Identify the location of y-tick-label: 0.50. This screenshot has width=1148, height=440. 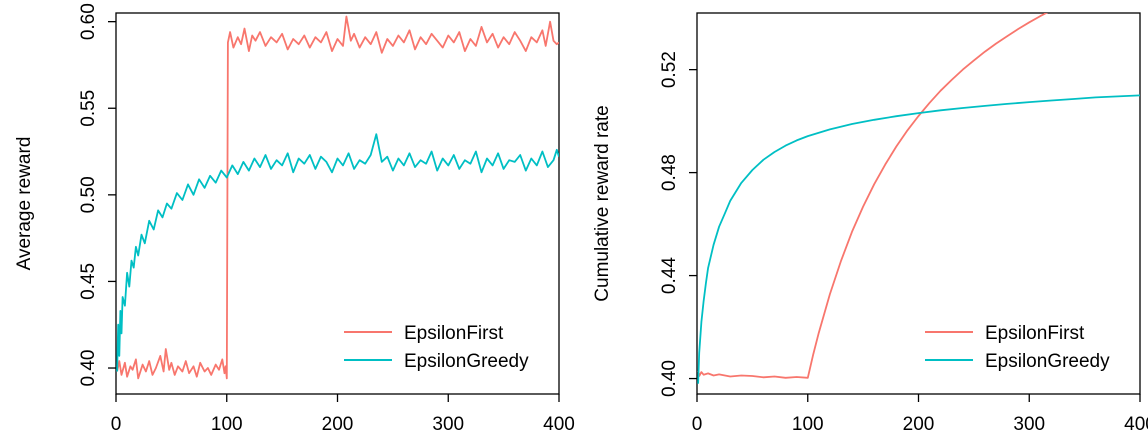
(88, 194).